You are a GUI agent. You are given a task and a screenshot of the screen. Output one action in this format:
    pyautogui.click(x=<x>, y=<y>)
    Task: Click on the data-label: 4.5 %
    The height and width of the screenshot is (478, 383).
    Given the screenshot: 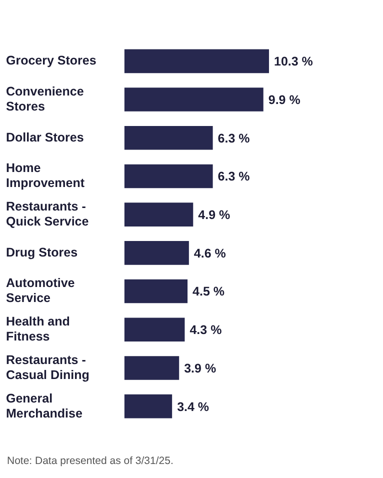 What is the action you would take?
    pyautogui.click(x=208, y=291)
    